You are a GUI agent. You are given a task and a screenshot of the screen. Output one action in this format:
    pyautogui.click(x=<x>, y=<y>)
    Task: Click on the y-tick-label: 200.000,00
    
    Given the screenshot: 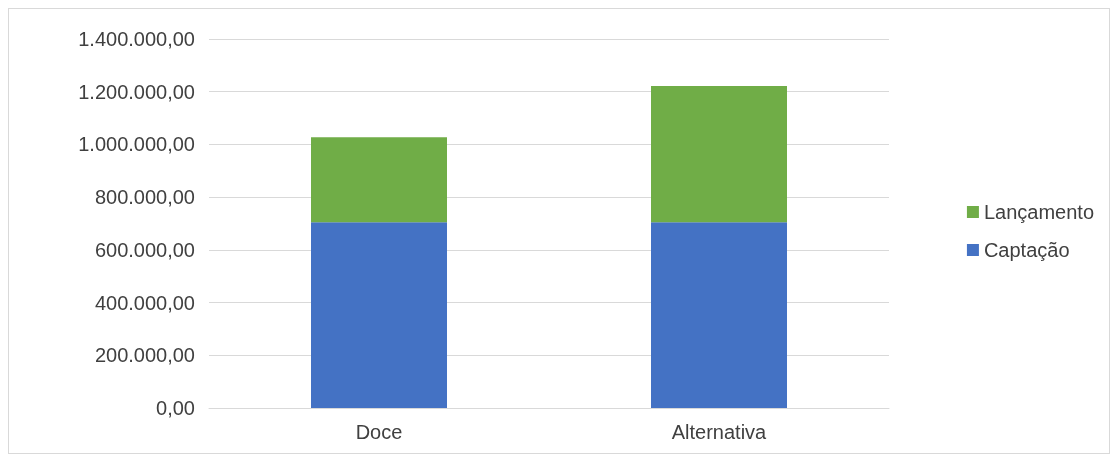 What is the action you would take?
    pyautogui.click(x=144, y=355)
    